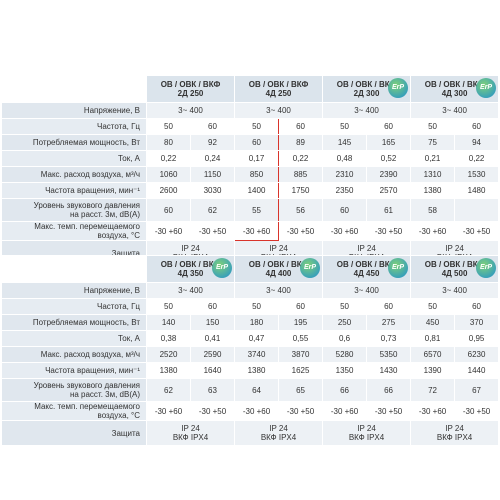 This screenshot has width=500, height=500. What do you see at coordinates (256, 210) in the screenshot?
I see `value-text: 55` at bounding box center [256, 210].